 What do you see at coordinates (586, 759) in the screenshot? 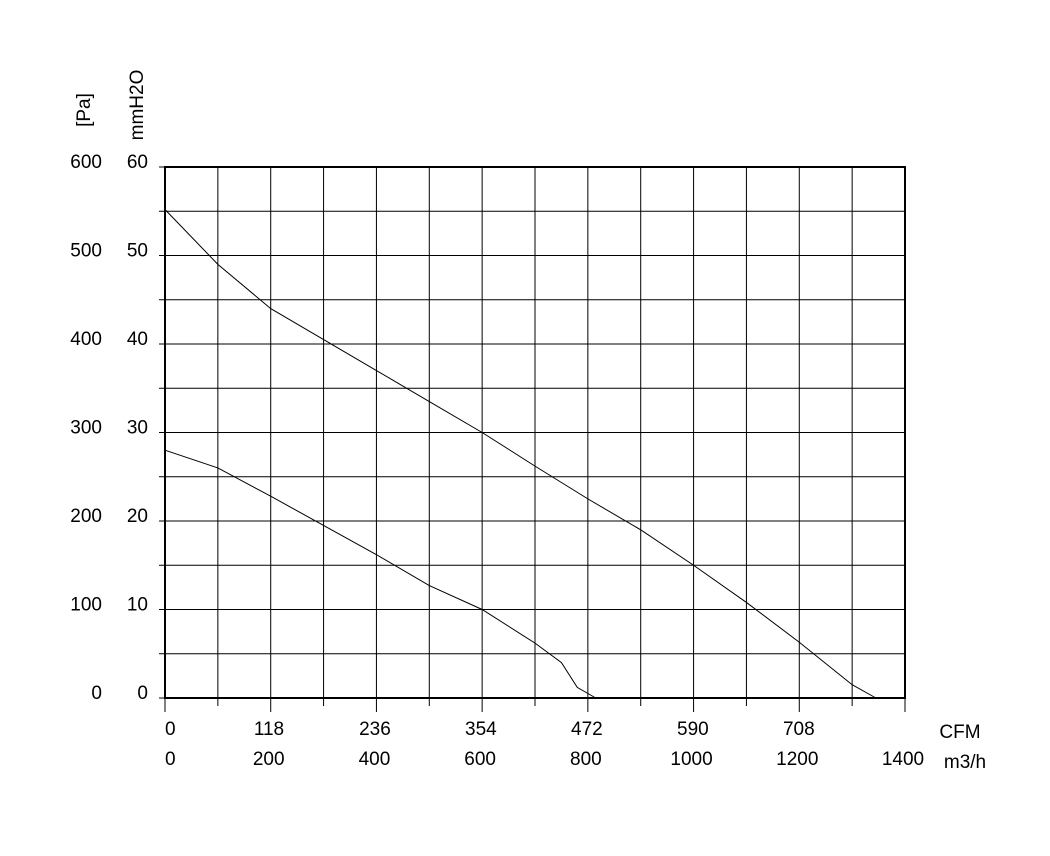
I see `x-tick-label: 800` at bounding box center [586, 759].